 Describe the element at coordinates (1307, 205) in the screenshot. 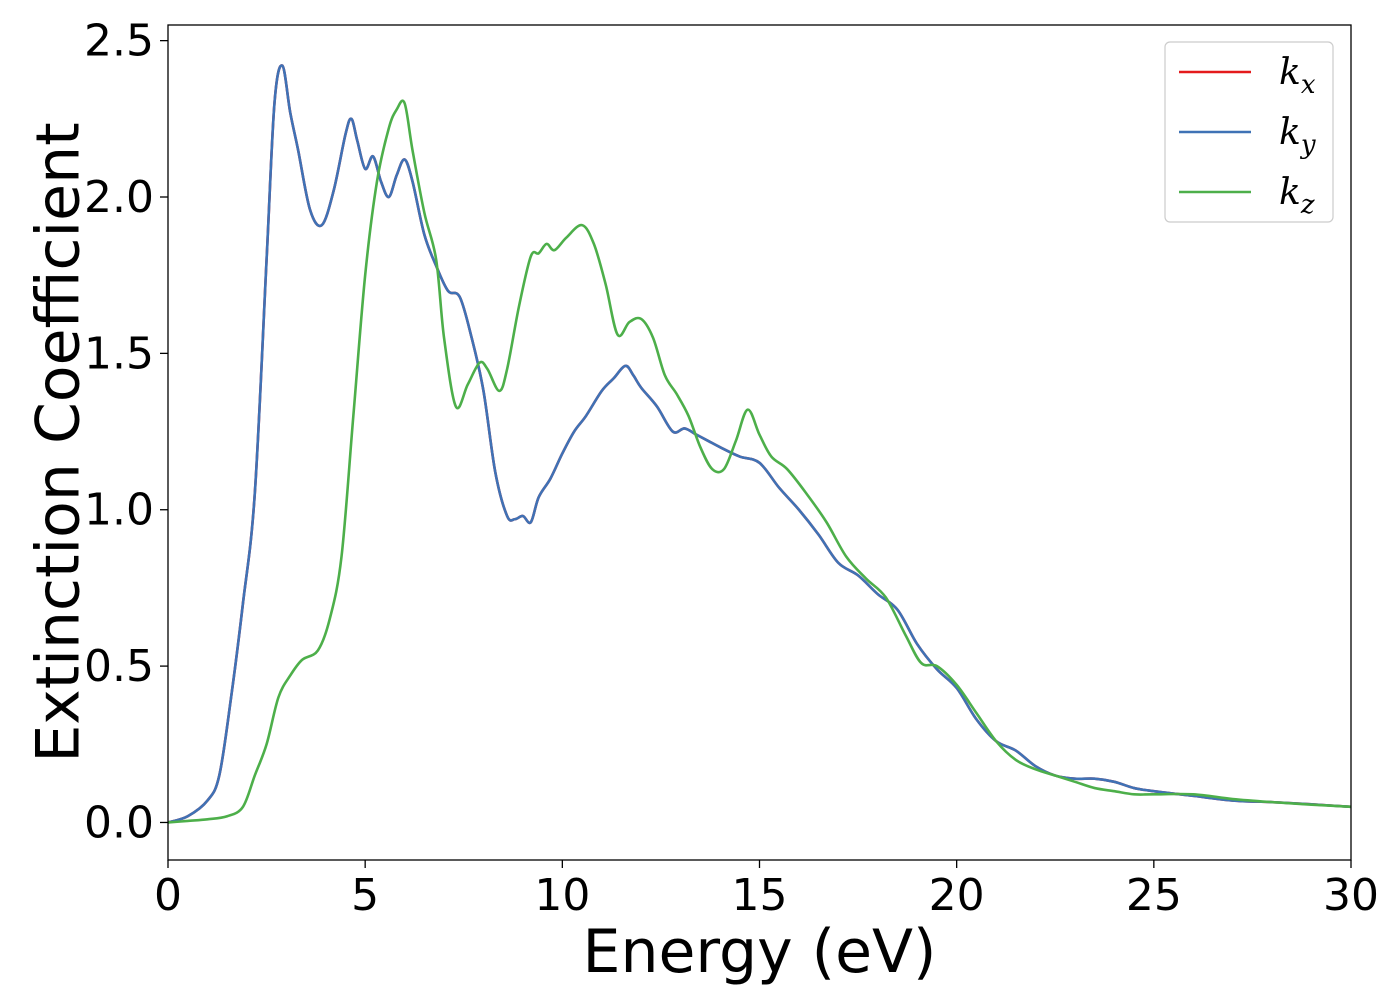

I see `legend-label-subscript: z` at that location.